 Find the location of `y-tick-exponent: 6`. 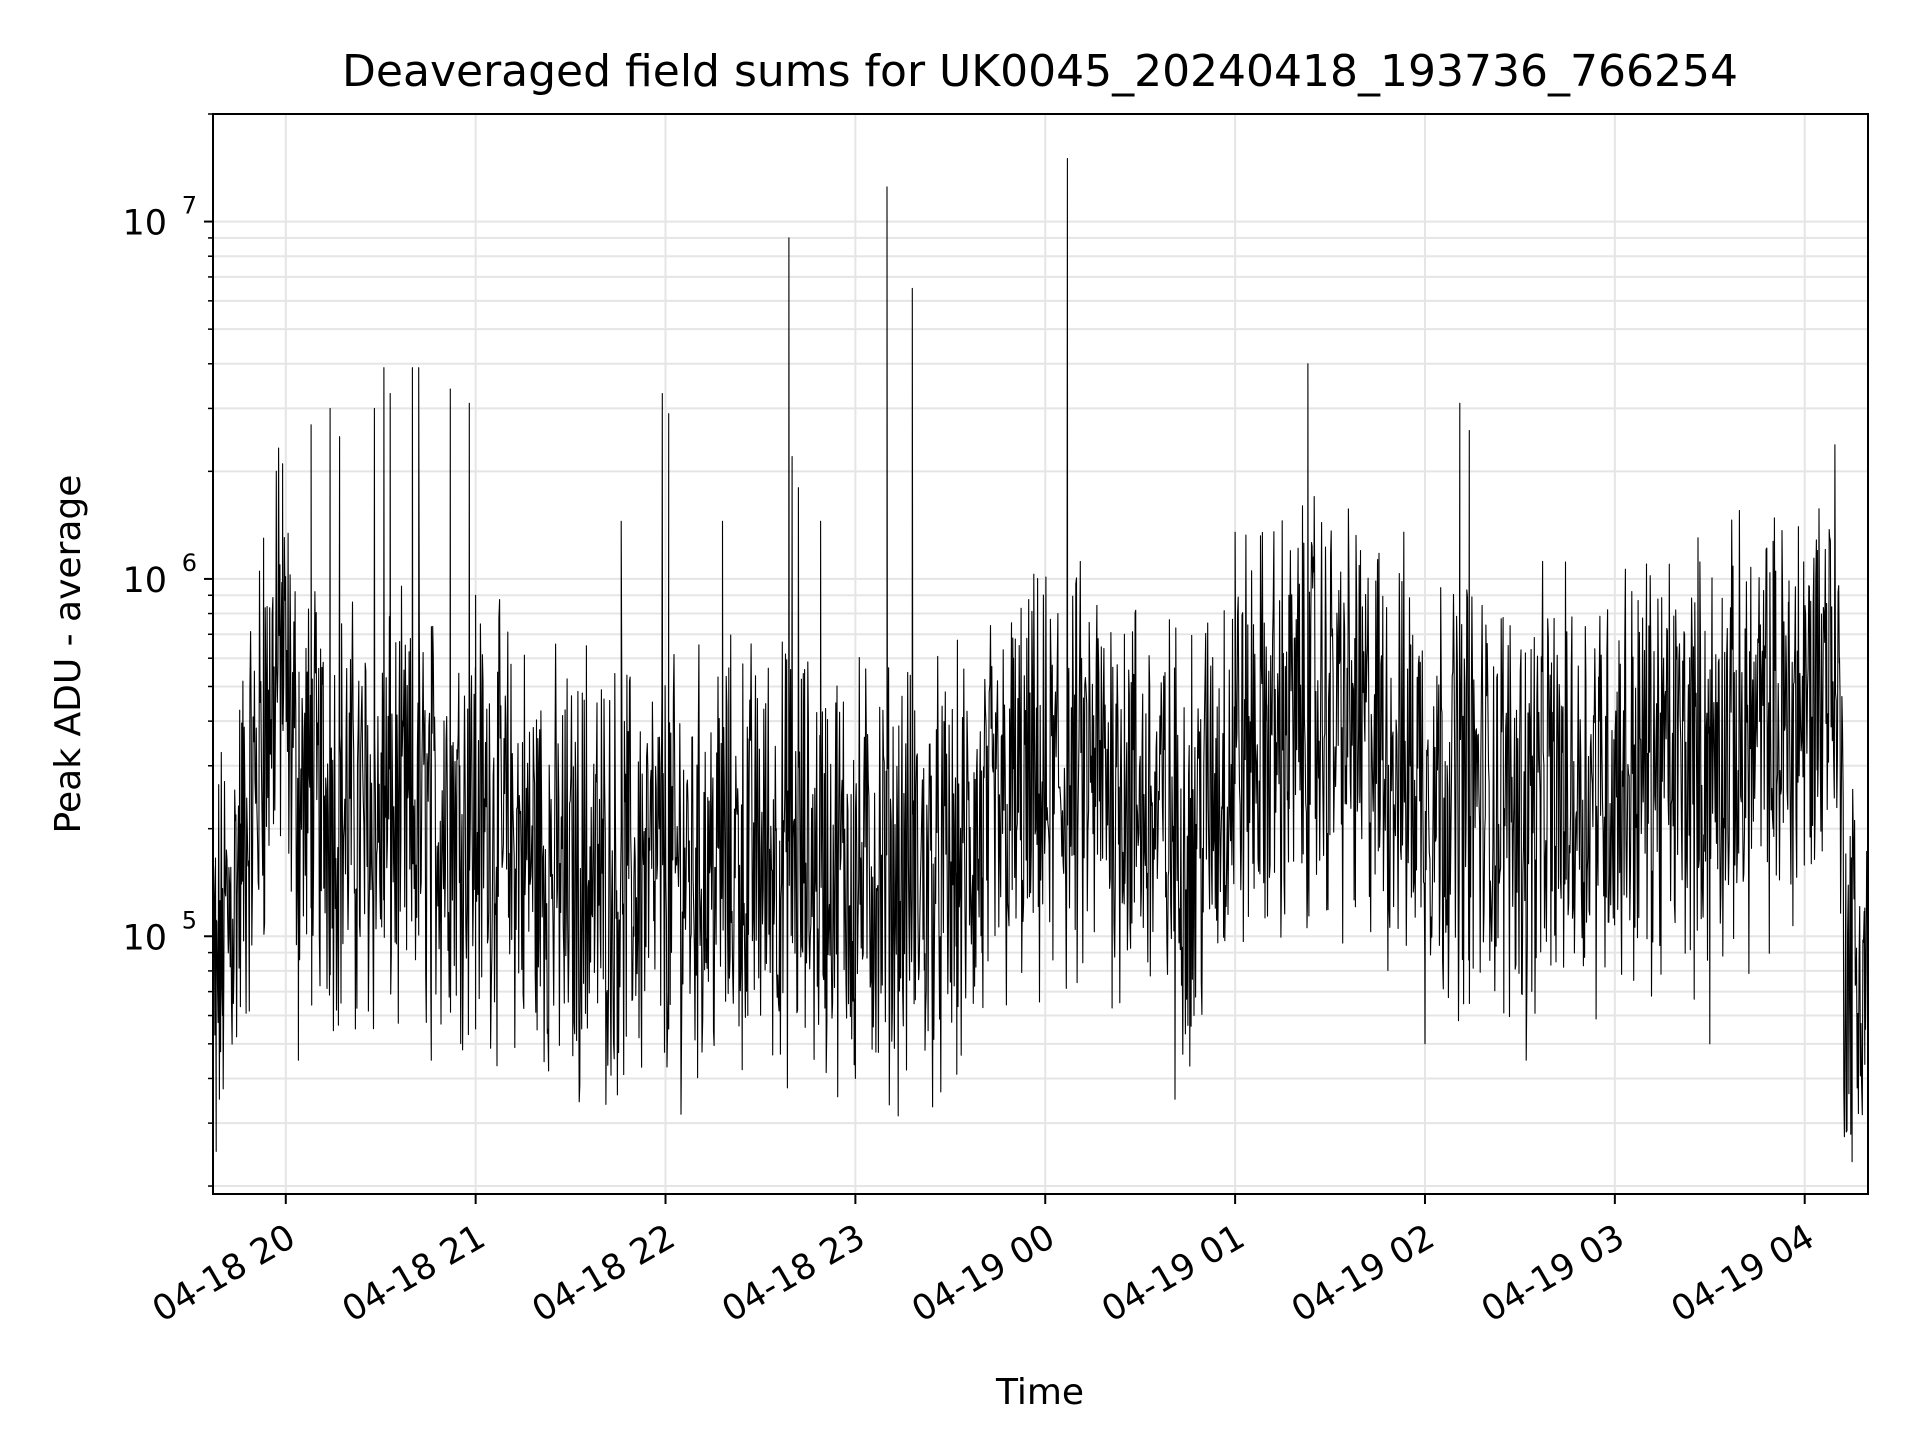

y-tick-exponent: 6 is located at coordinates (189, 563).